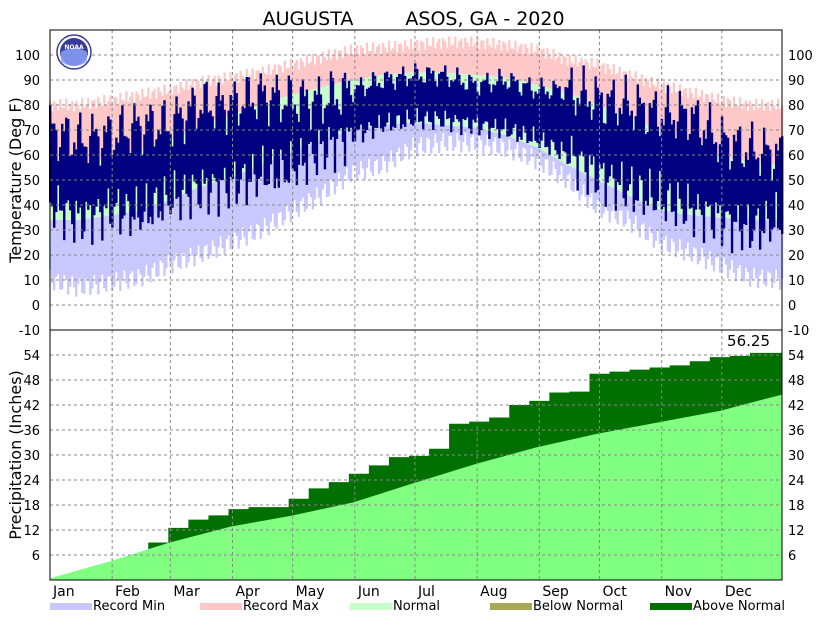  I want to click on precip-tick-label-left: 42, so click(31, 406).